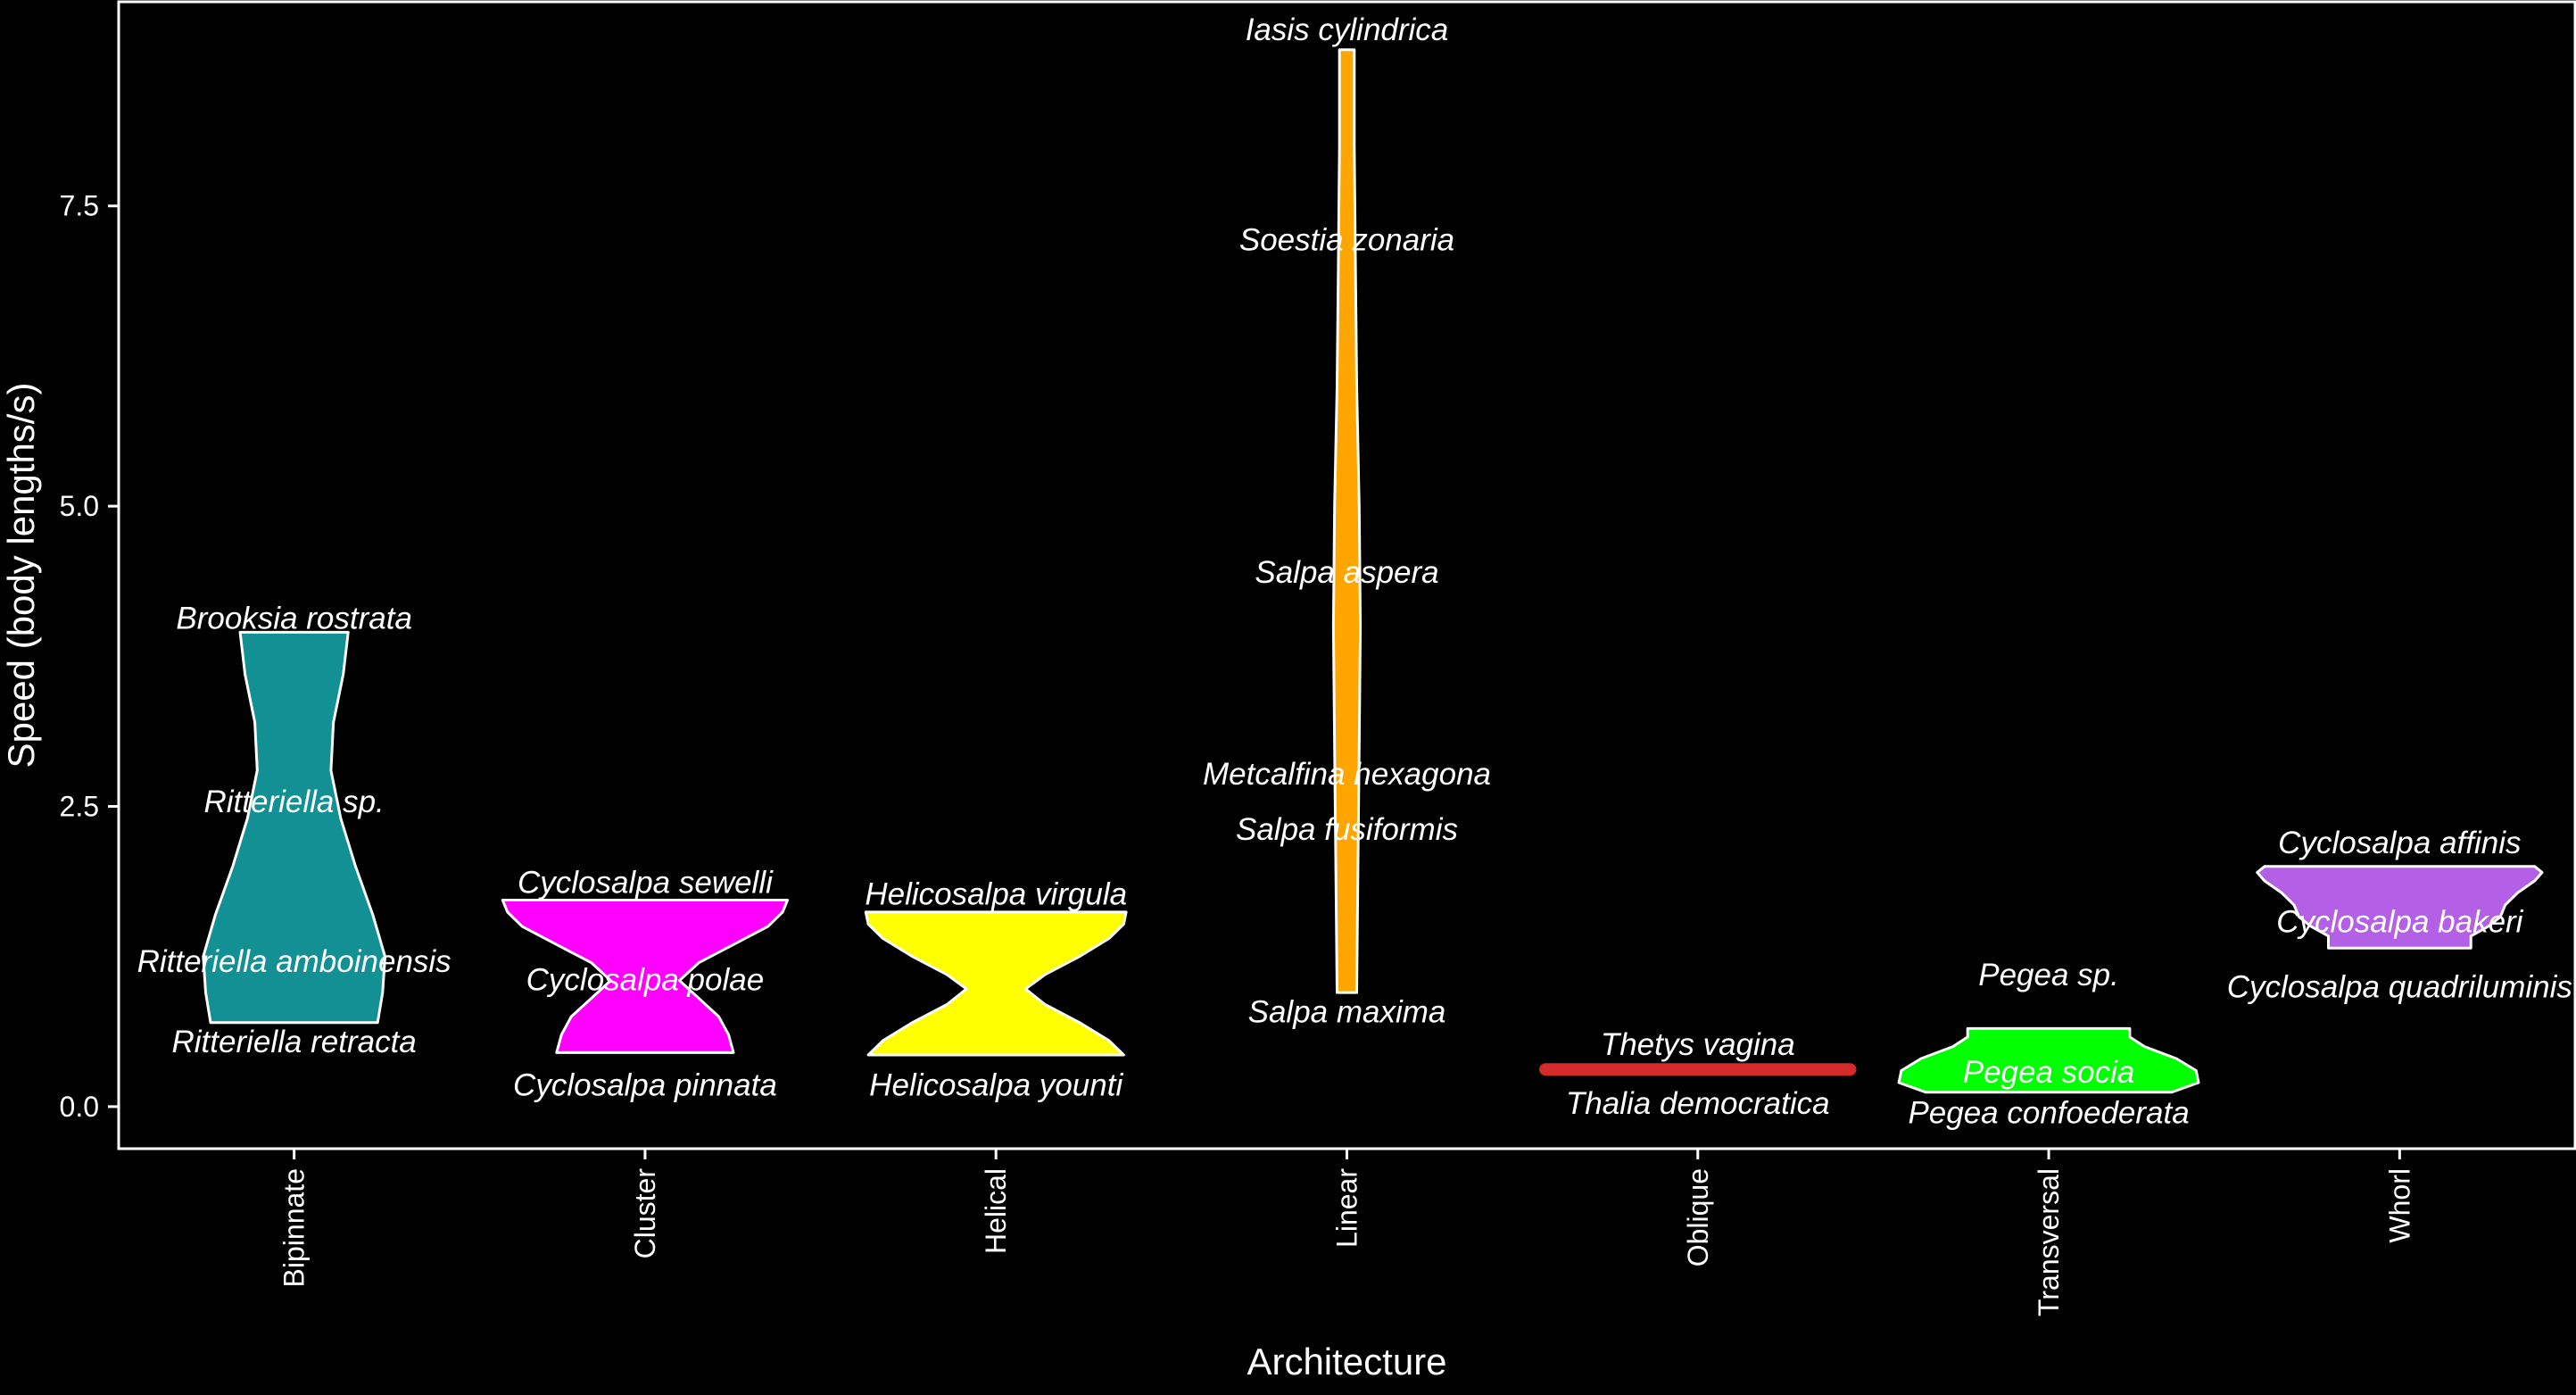 This screenshot has width=2576, height=1395. What do you see at coordinates (646, 882) in the screenshot?
I see `species-label: Cyclosalpa sewelli` at bounding box center [646, 882].